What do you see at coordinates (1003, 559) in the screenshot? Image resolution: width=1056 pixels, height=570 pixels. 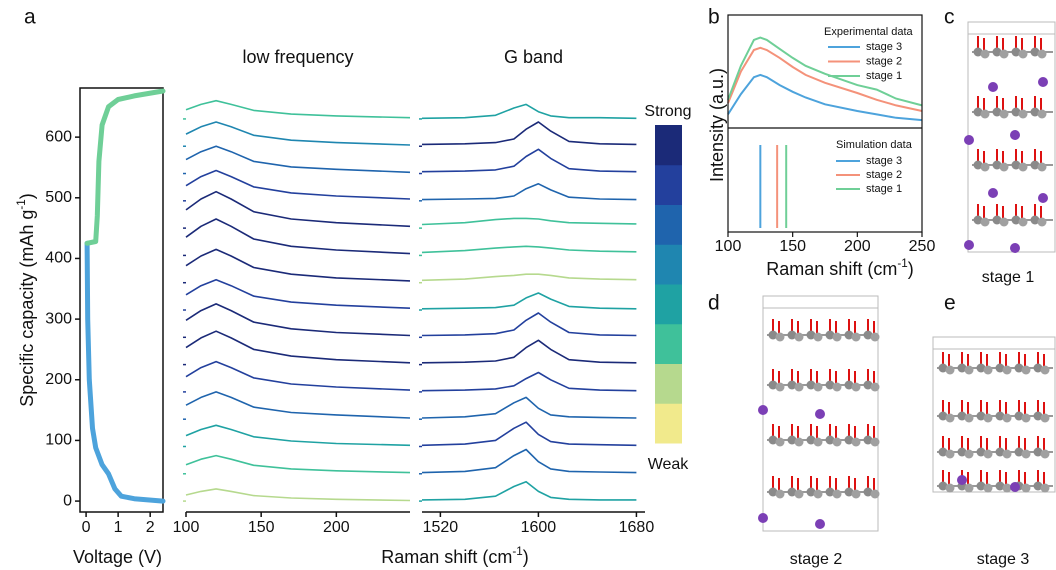 I see `structure-label: stage 3` at bounding box center [1003, 559].